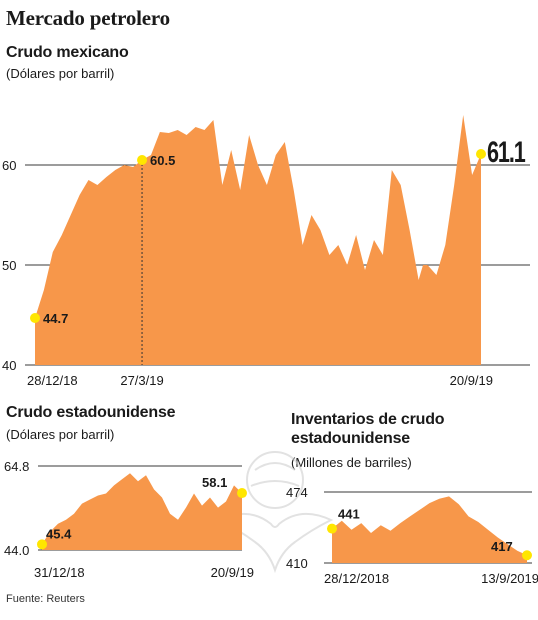 The image size is (538, 620). What do you see at coordinates (55, 318) in the screenshot?
I see `data-label: 44.7` at bounding box center [55, 318].